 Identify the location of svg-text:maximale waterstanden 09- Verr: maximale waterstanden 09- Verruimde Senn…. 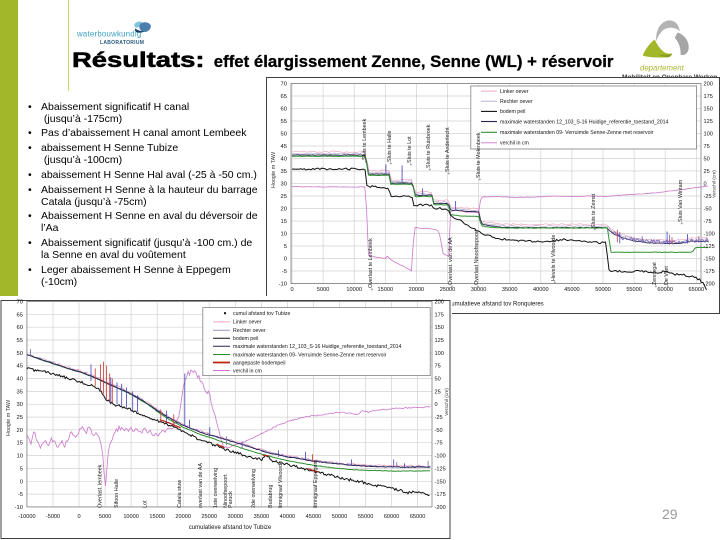
(577, 133).